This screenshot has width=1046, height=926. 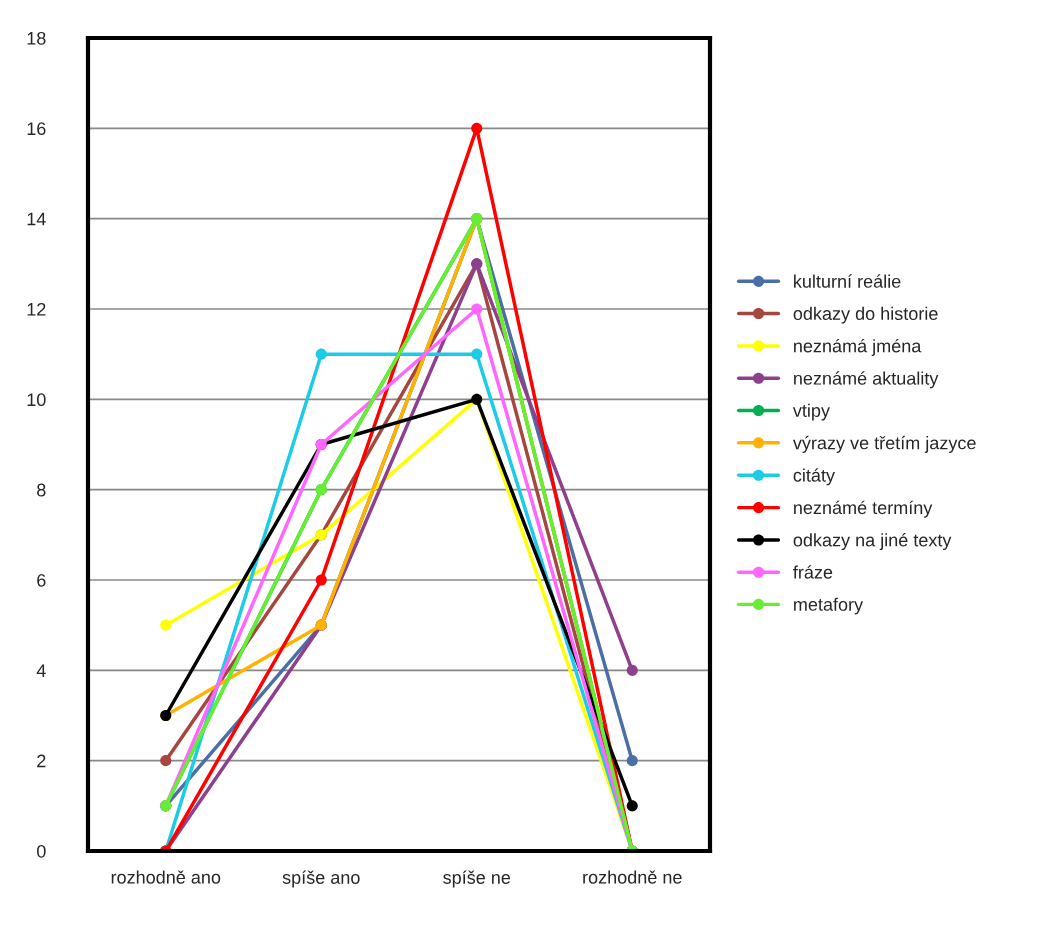 I want to click on y-tick-label: 6, so click(x=41, y=580).